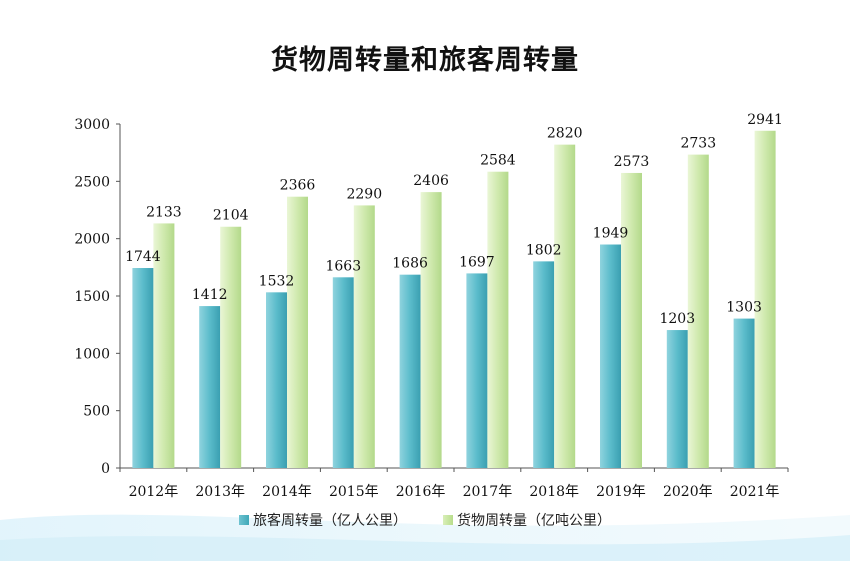 This screenshot has width=850, height=561. I want to click on x-tick-label: 2015年, so click(354, 492).